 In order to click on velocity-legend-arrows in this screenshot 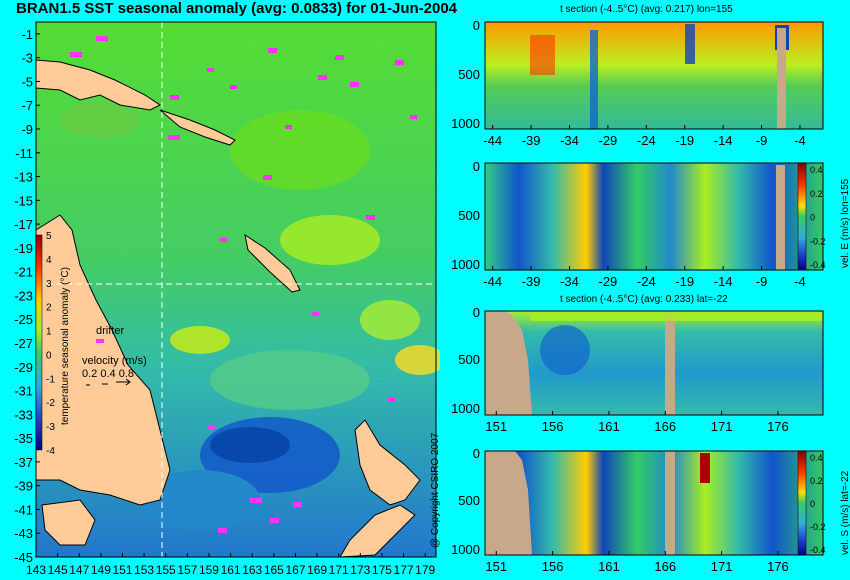, I will do `click(108, 382)`.